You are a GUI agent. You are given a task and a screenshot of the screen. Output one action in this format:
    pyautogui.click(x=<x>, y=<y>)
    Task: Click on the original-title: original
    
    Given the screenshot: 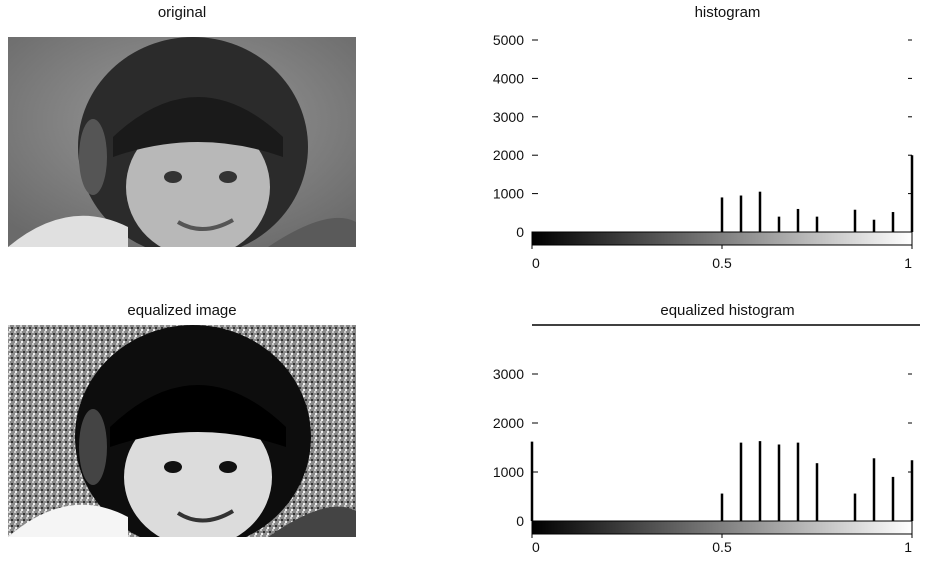 What is the action you would take?
    pyautogui.click(x=182, y=12)
    